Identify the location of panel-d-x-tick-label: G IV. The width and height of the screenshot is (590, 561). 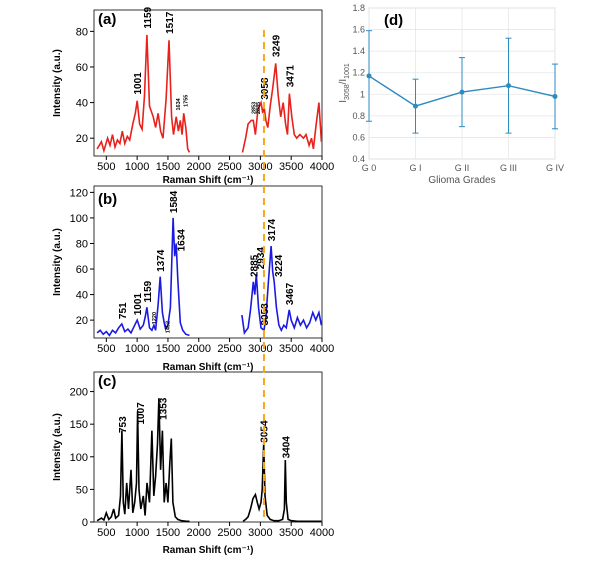
(555, 168).